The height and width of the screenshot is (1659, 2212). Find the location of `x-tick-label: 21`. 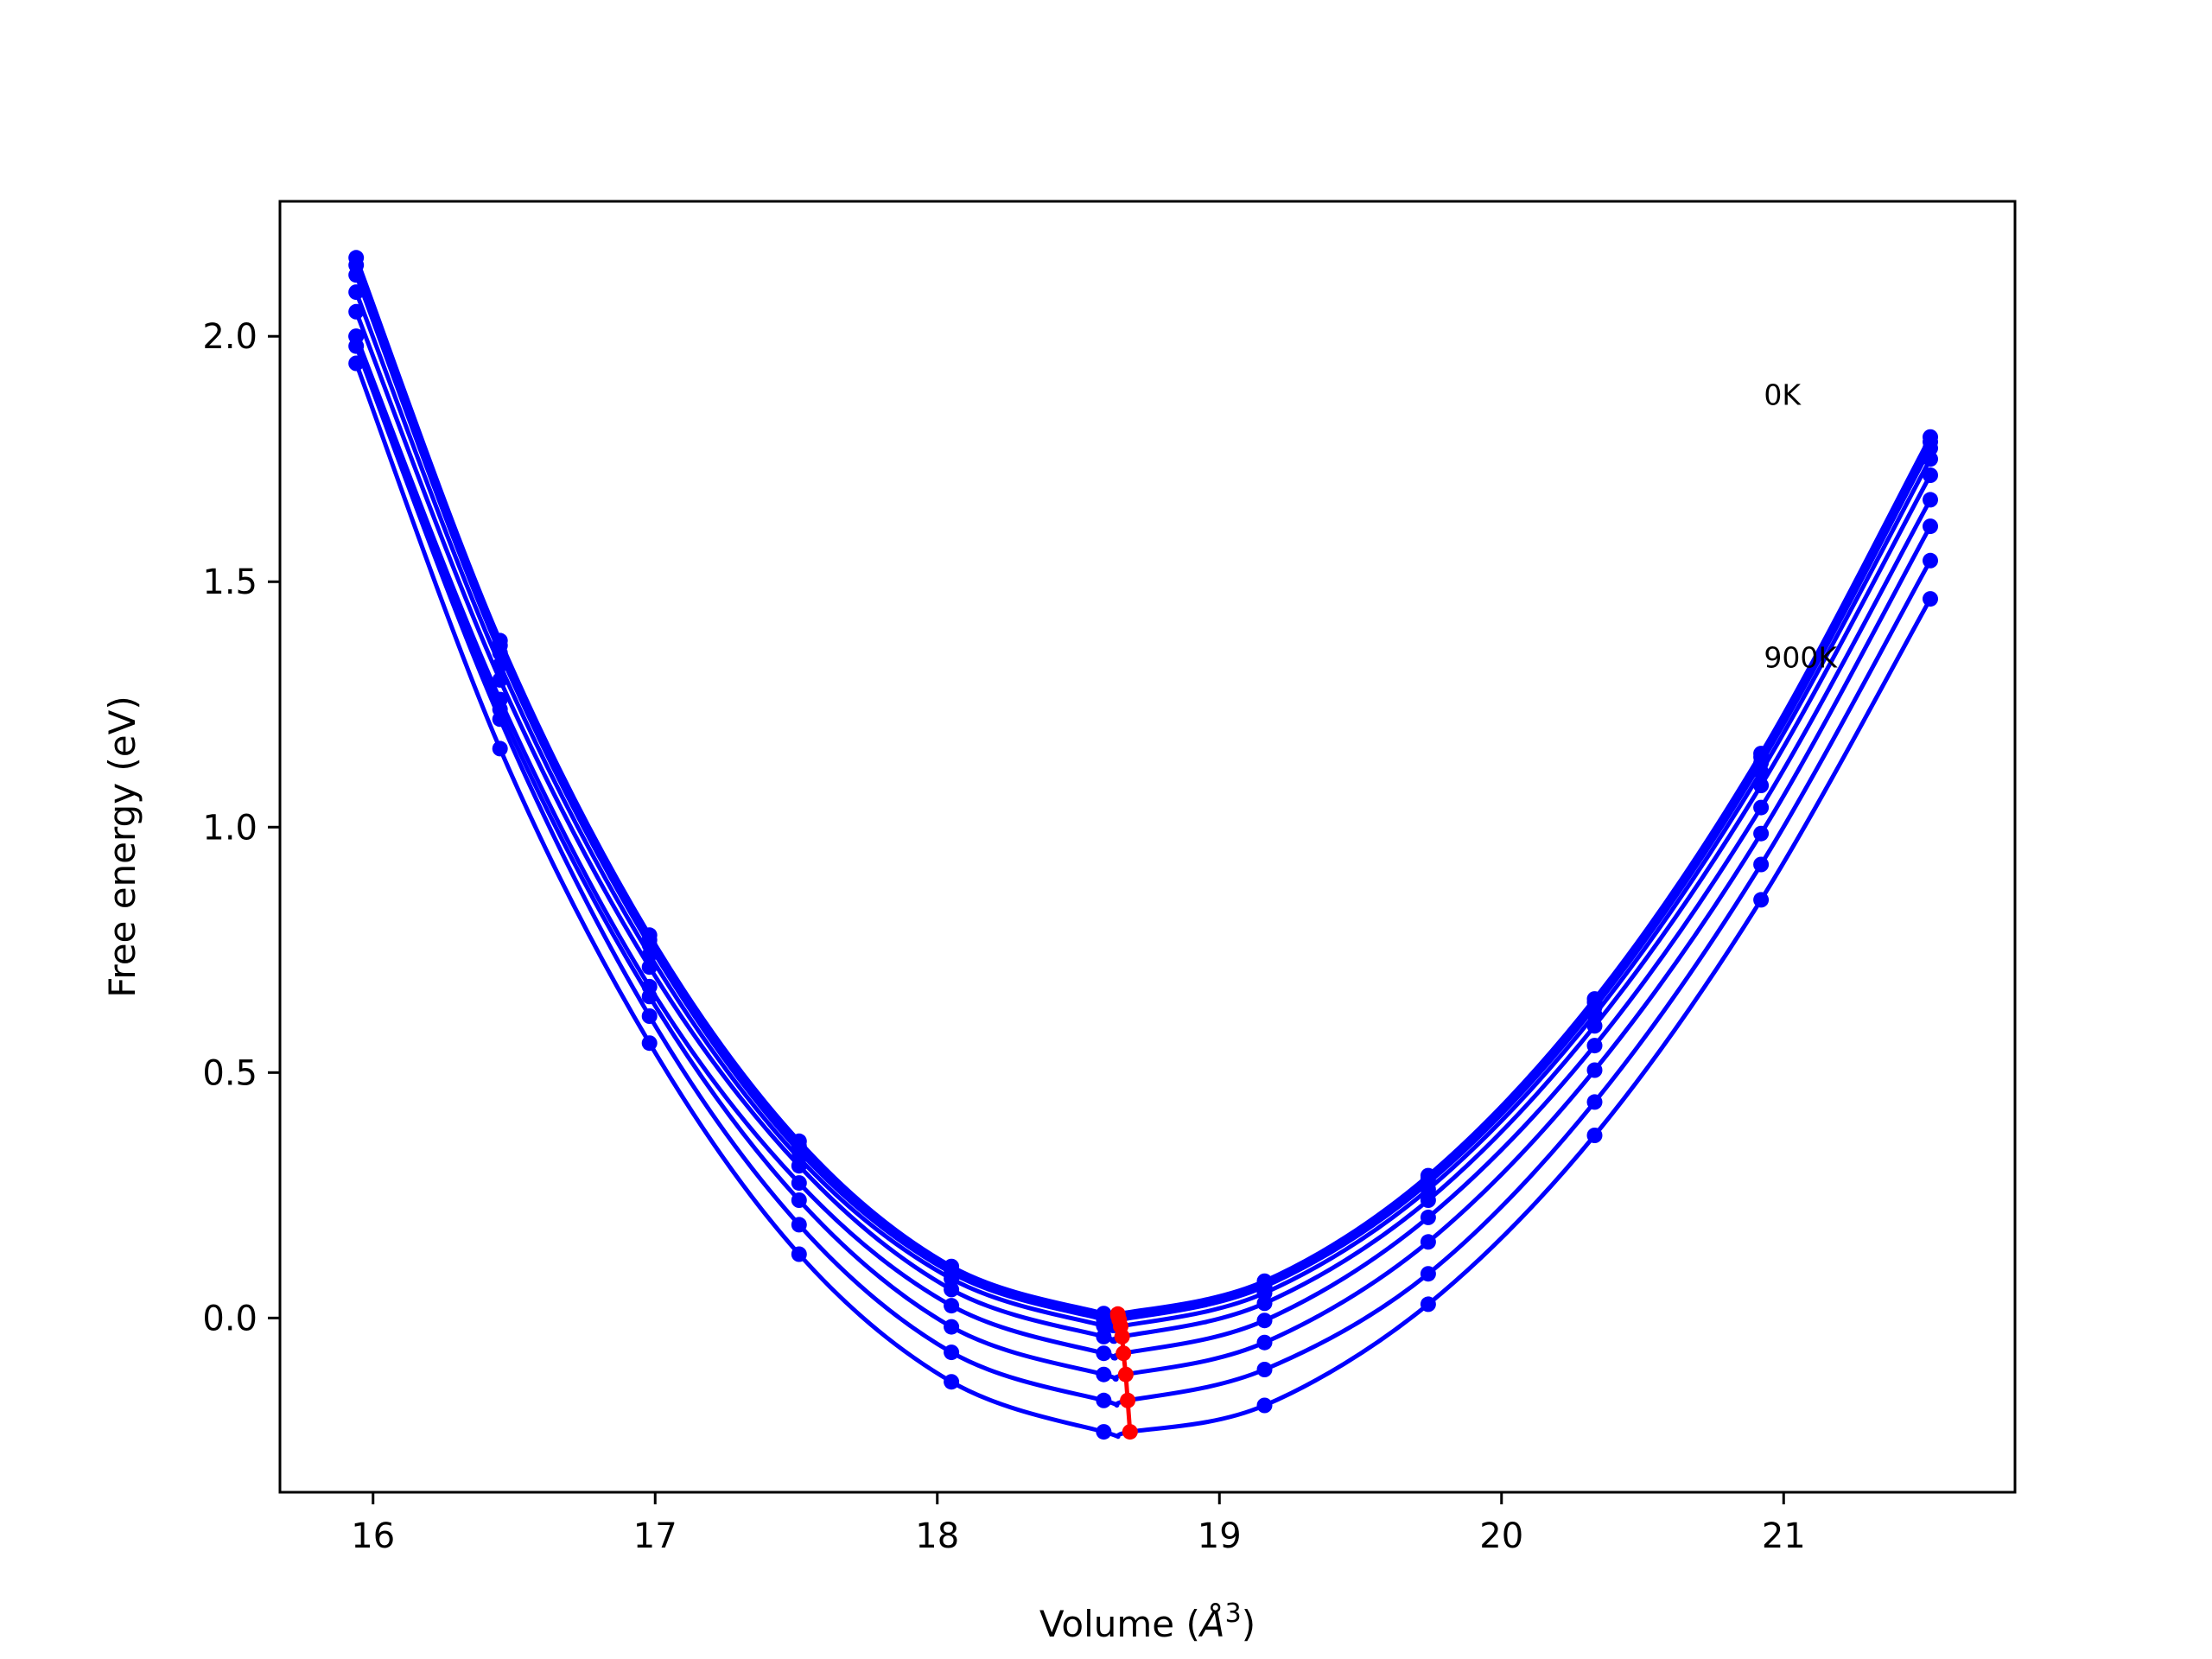

x-tick-label: 21 is located at coordinates (1784, 1536).